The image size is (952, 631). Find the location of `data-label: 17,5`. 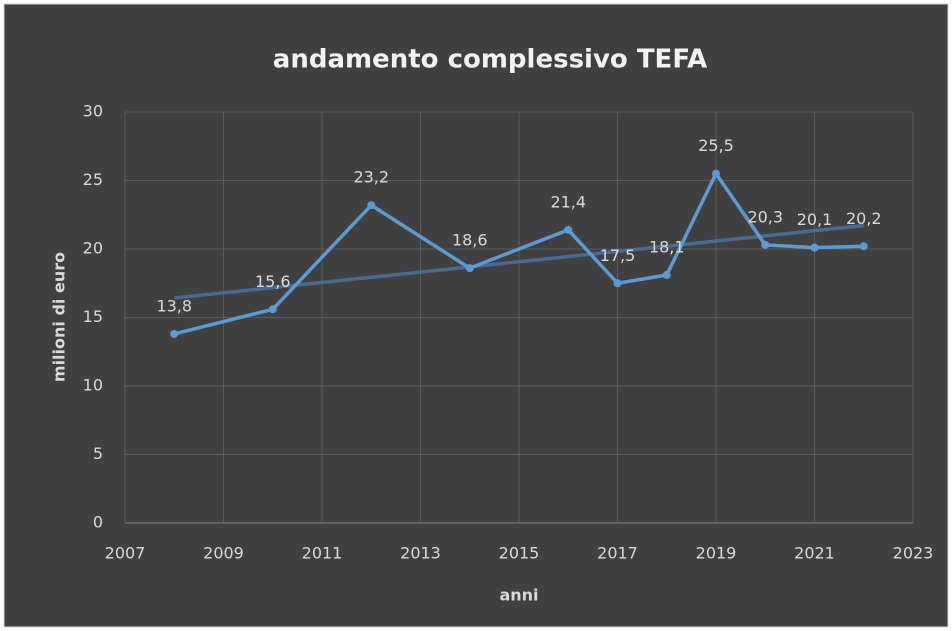

data-label: 17,5 is located at coordinates (618, 255).